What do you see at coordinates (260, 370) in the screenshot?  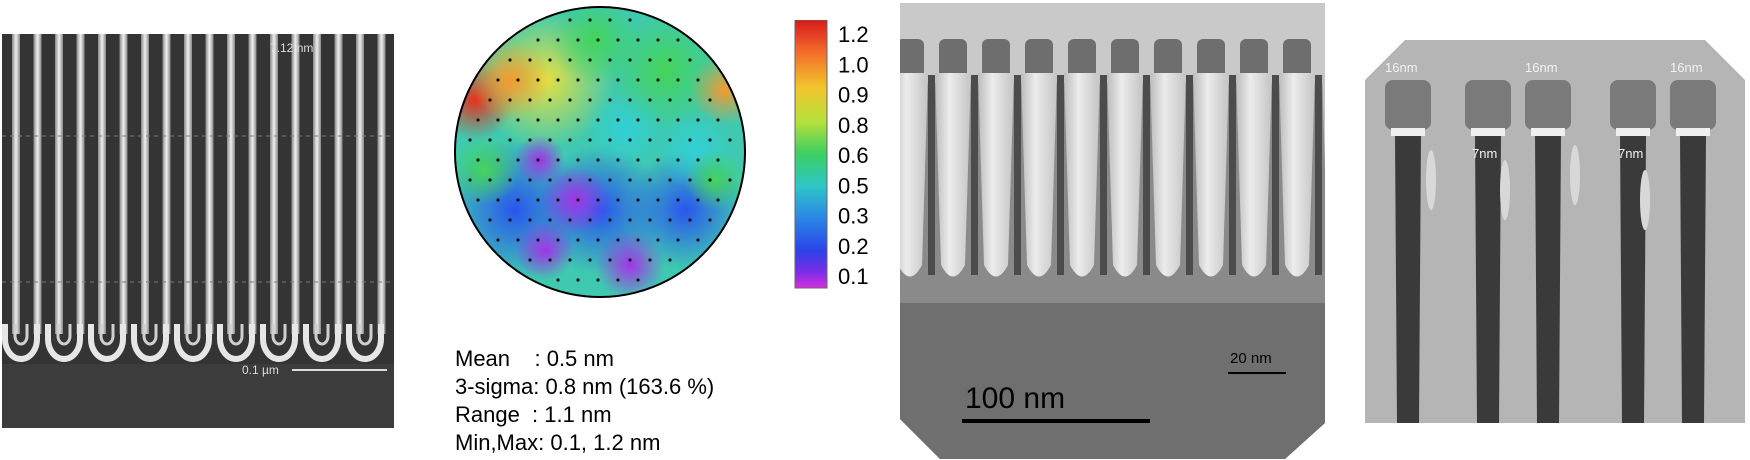 I see `sem-scale-label: 0.1 µm` at bounding box center [260, 370].